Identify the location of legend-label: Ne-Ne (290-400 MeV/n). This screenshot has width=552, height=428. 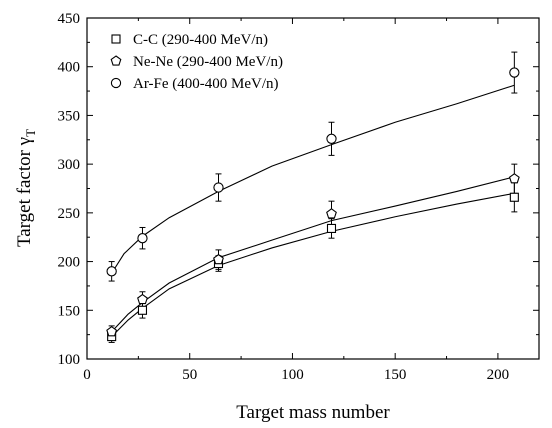
(208, 62).